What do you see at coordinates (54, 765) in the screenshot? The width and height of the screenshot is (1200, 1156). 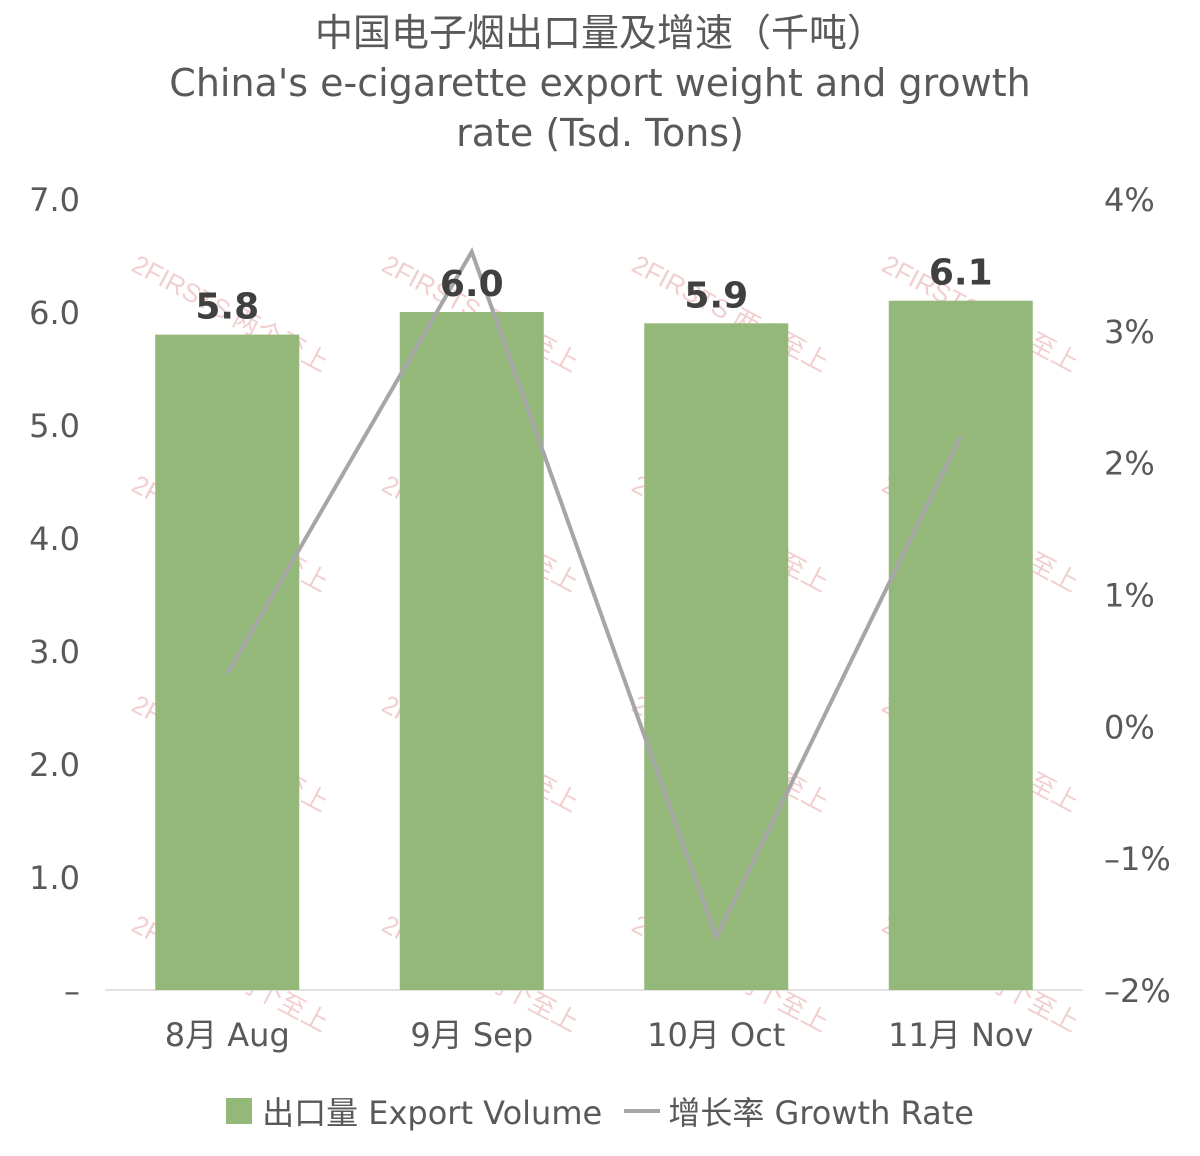 I see `y-left-tick-label: 2.0` at bounding box center [54, 765].